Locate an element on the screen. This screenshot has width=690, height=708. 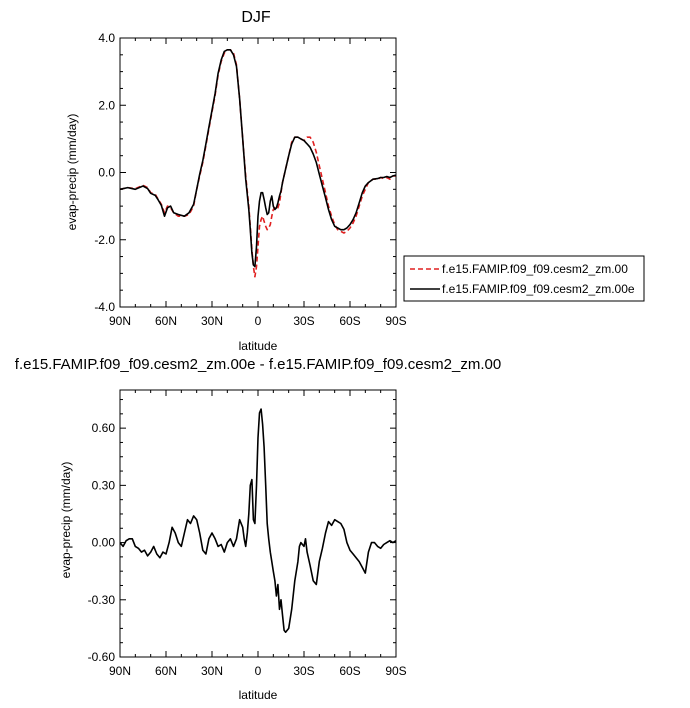
bottom-chart-y-tick-label: -0.60 is located at coordinates (102, 657).